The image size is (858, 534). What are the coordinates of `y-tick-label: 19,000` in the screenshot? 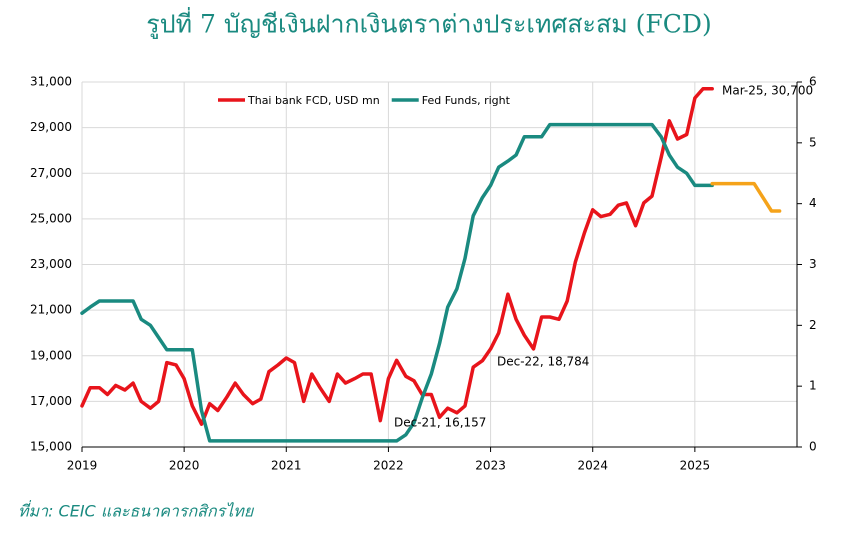 It's located at (51, 355).